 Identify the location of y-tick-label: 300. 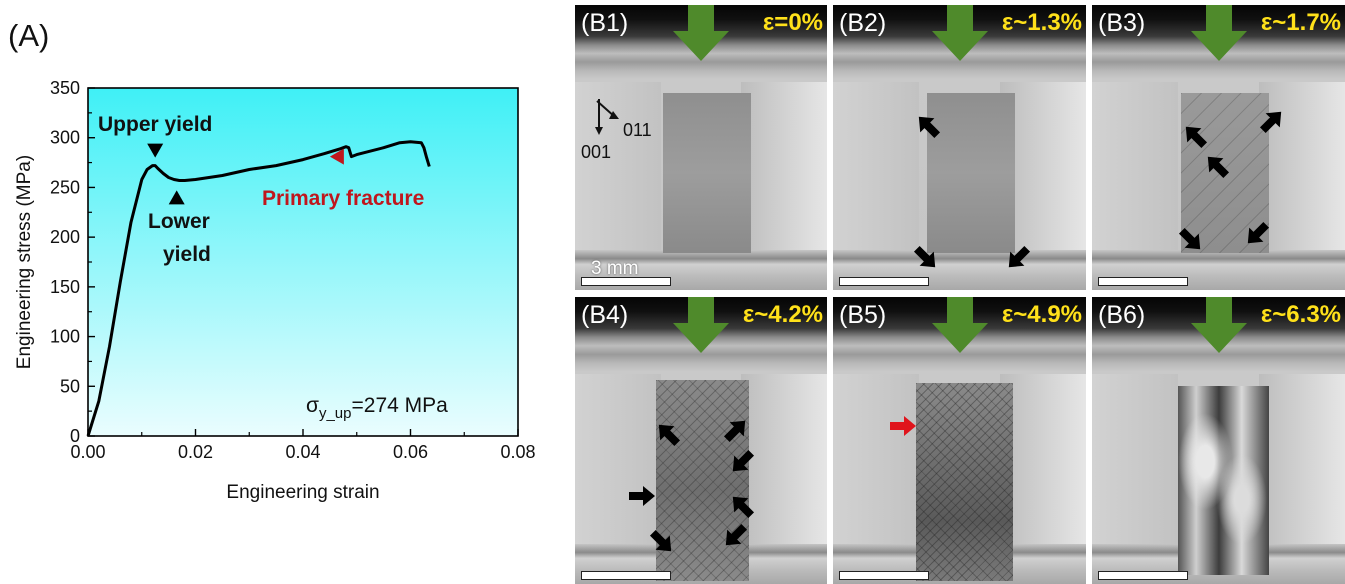
(65, 138).